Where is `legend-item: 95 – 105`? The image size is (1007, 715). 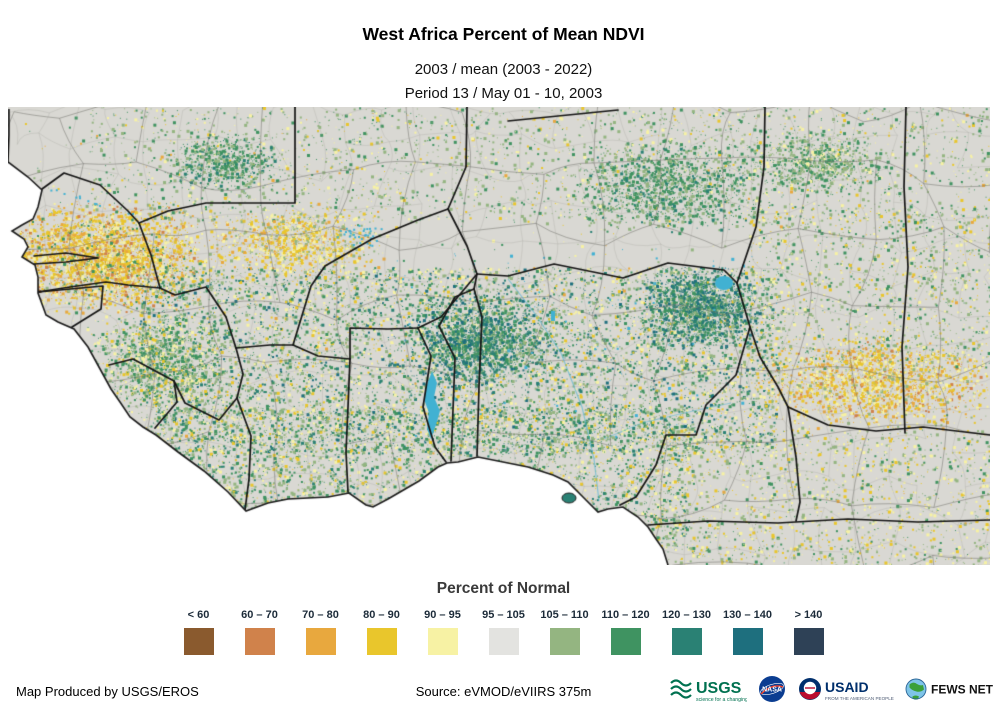
legend-item: 95 – 105 is located at coordinates (503, 632).